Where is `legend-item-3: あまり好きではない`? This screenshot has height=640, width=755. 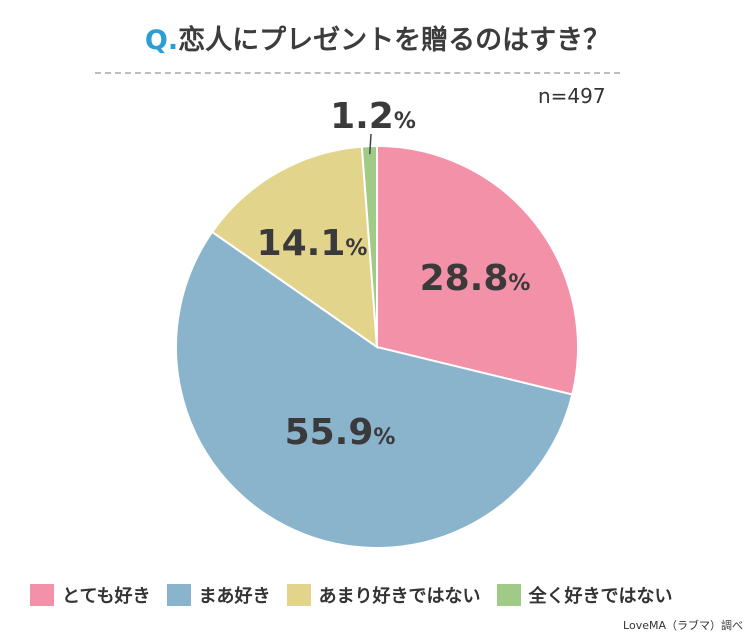 legend-item-3: あまり好きではない is located at coordinates (383, 595).